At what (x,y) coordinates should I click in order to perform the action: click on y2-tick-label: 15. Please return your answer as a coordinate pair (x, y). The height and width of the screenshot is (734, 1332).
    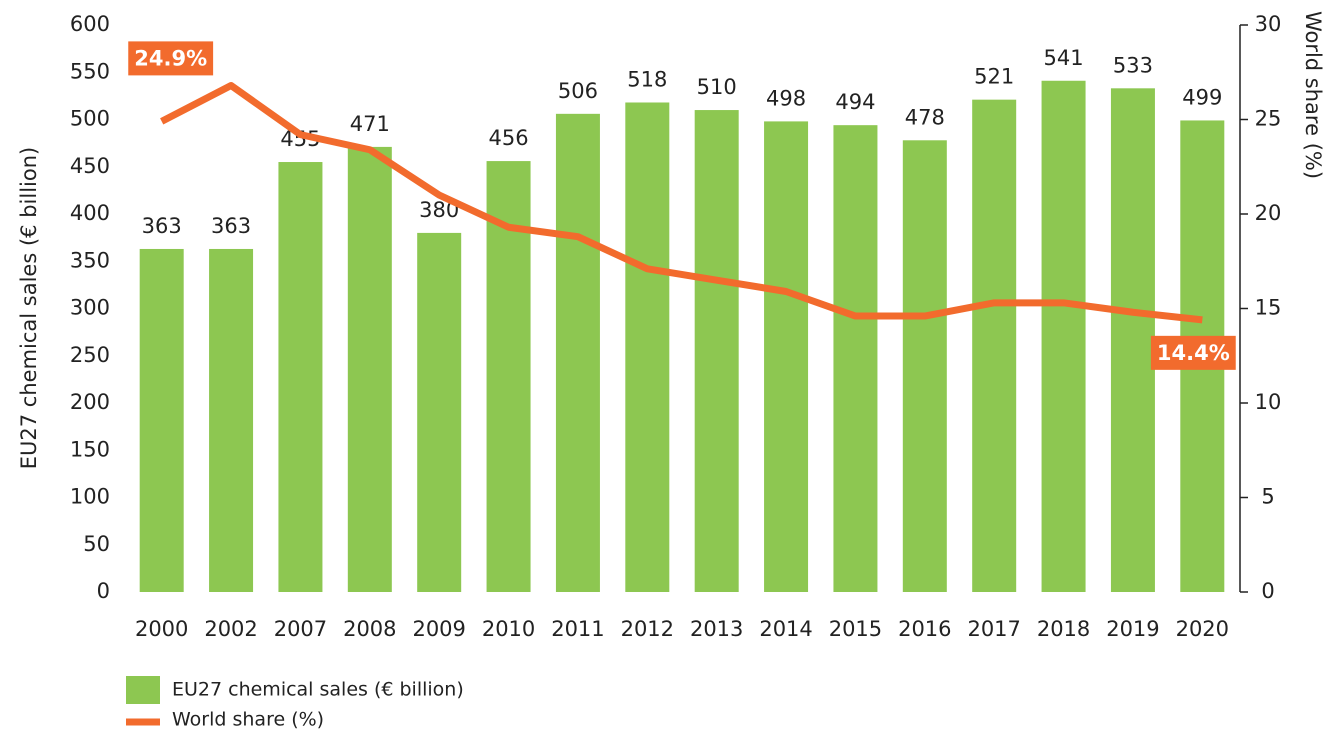
    Looking at the image, I should click on (1268, 308).